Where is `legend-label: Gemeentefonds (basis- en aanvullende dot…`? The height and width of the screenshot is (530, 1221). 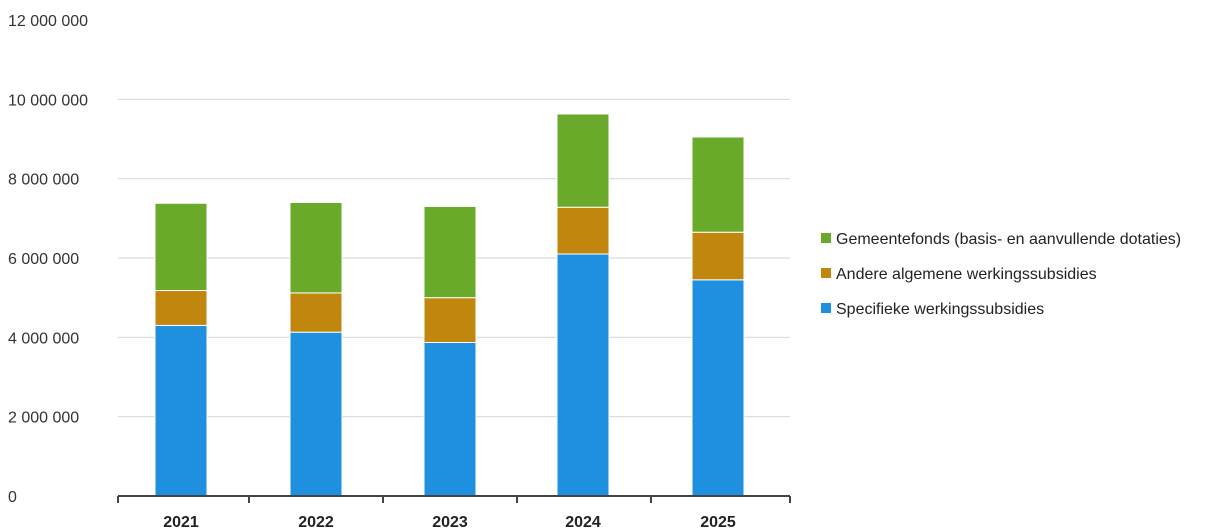
legend-label: Gemeentefonds (basis- en aanvullende dot… is located at coordinates (1008, 239).